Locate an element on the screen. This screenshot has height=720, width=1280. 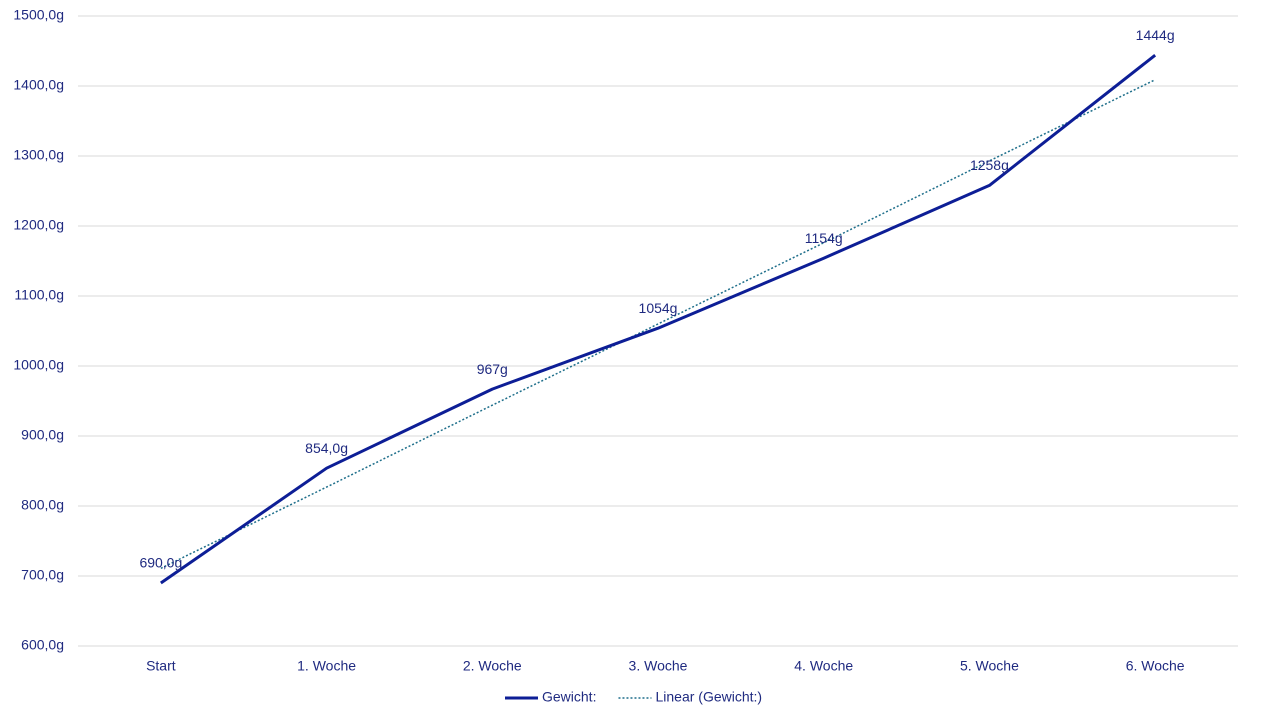
y-tick-label: 1500,0g is located at coordinates (38, 15).